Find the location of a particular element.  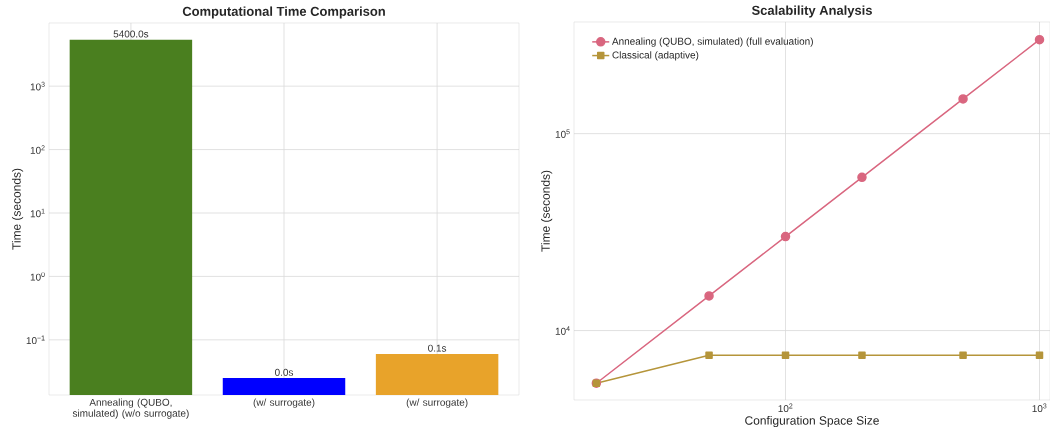

data-label: 0.1s is located at coordinates (437, 348).